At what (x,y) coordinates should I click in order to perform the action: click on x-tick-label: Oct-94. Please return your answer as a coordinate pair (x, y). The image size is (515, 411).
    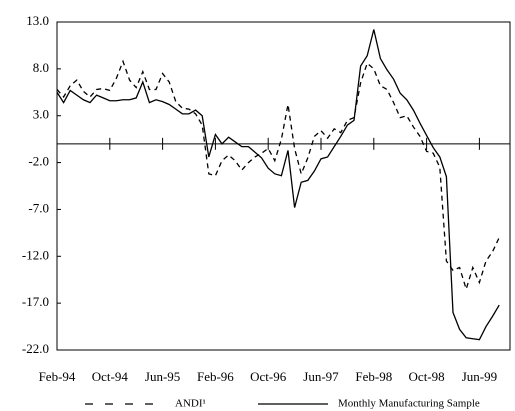
    Looking at the image, I should click on (110, 376).